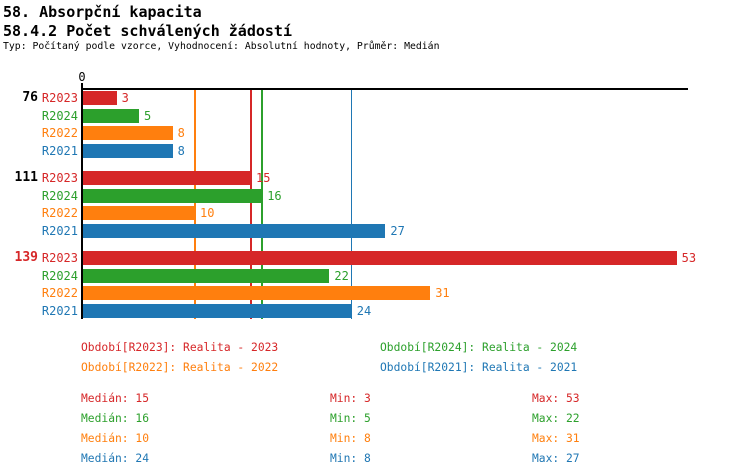 The width and height of the screenshot is (750, 476). Describe the element at coordinates (351, 204) in the screenshot. I see `median-line-r2021` at that location.